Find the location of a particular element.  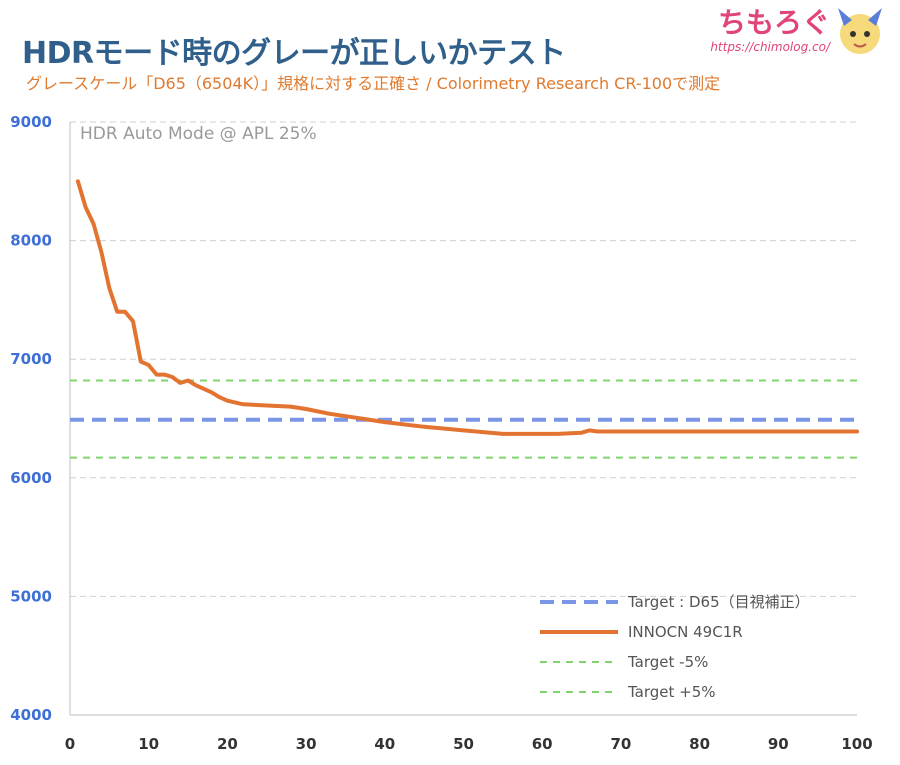

brand-url: https://chimolog.co/ is located at coordinates (770, 47).